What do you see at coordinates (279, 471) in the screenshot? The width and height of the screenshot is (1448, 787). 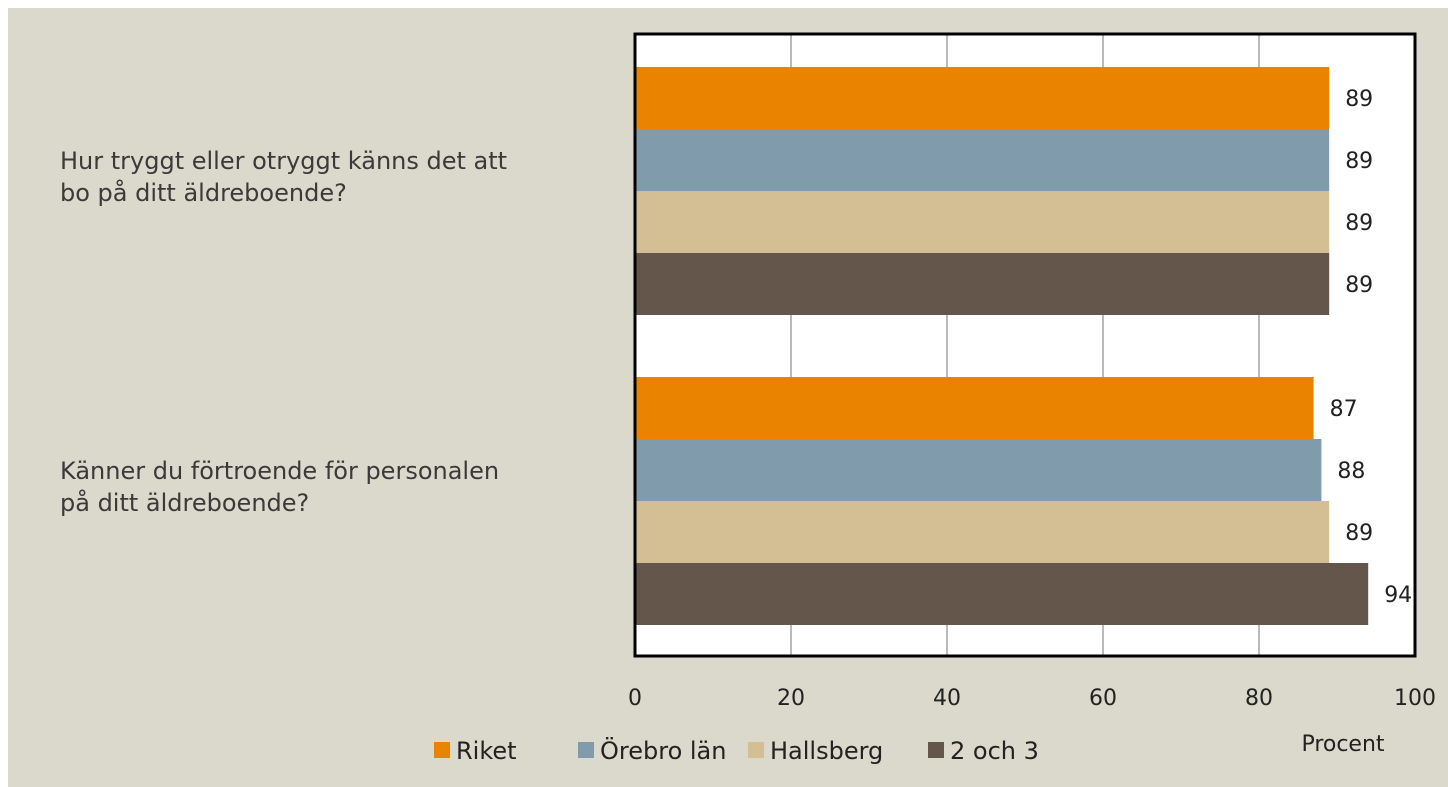 I see `category-label: Känner du förtroende för personalen` at bounding box center [279, 471].